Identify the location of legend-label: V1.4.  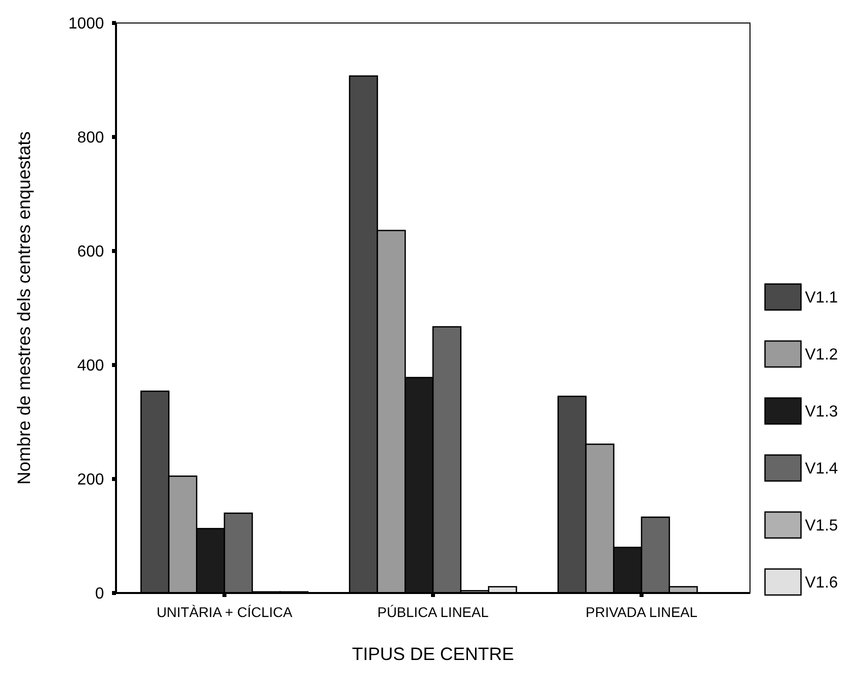
(821, 469).